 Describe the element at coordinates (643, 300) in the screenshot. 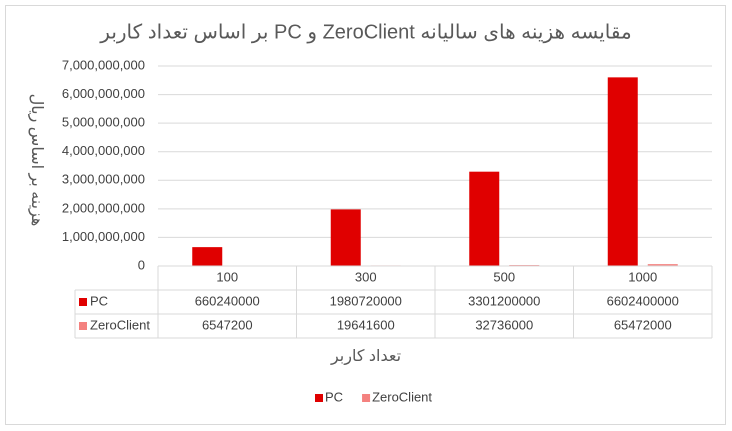

I see `table-cell: 6602400000` at that location.